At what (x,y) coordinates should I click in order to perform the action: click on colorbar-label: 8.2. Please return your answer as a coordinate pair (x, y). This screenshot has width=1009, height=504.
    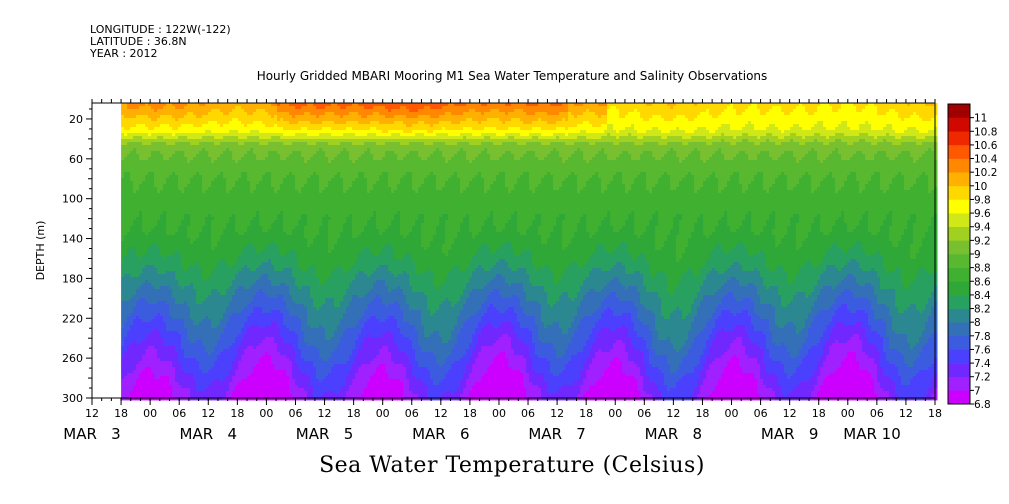
    Looking at the image, I should click on (982, 310).